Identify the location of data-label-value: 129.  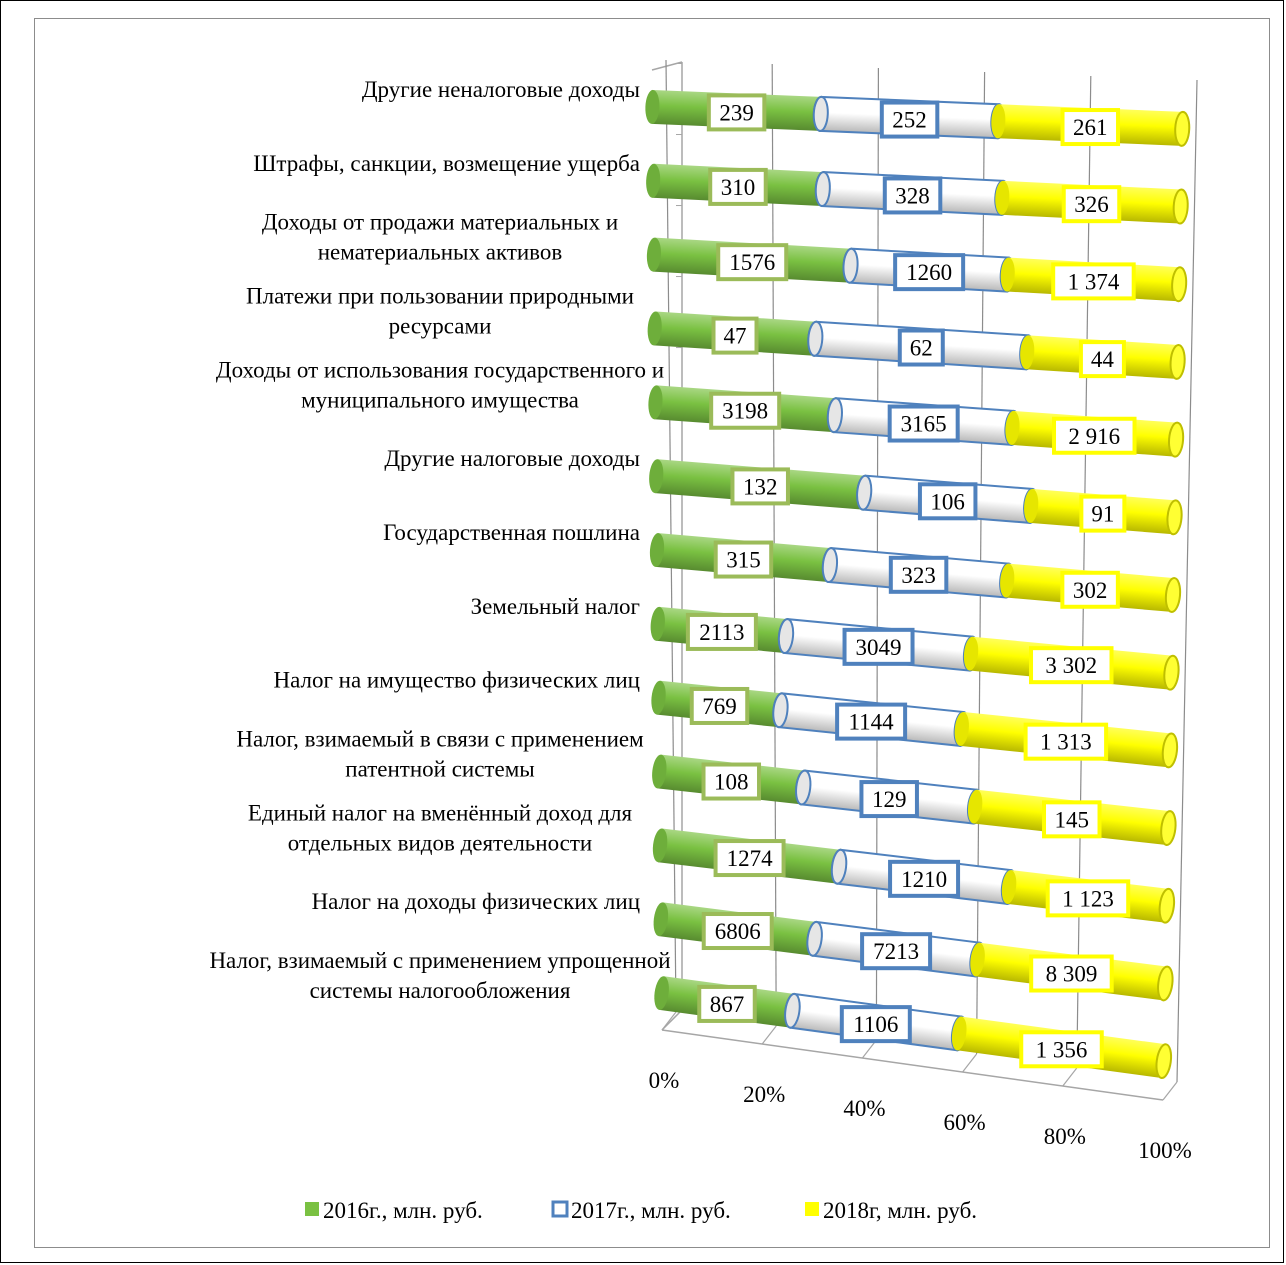
(889, 799).